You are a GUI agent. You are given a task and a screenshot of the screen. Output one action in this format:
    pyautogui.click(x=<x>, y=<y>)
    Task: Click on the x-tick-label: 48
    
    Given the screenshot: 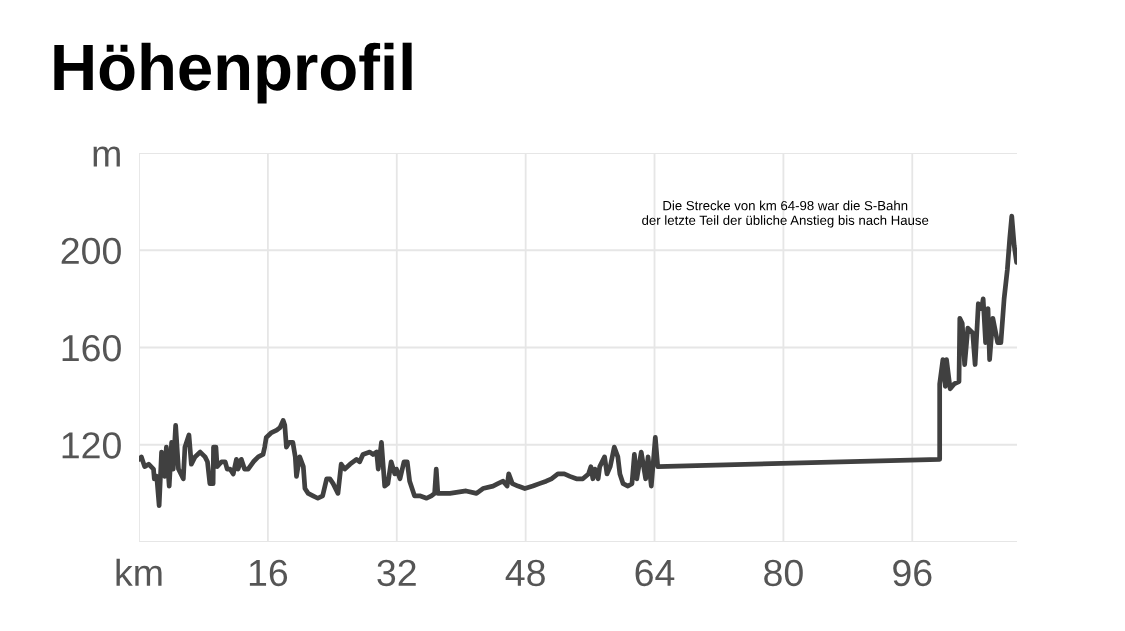 What is the action you would take?
    pyautogui.click(x=525, y=573)
    